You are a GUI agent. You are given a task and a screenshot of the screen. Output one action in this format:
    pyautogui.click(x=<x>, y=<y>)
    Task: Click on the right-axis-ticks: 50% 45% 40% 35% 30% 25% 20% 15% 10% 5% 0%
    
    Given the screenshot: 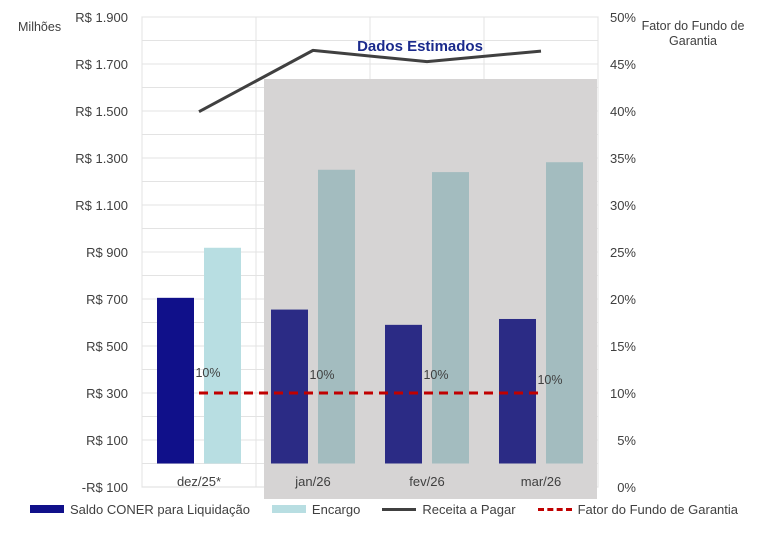 What is the action you would take?
    pyautogui.click(x=623, y=252)
    